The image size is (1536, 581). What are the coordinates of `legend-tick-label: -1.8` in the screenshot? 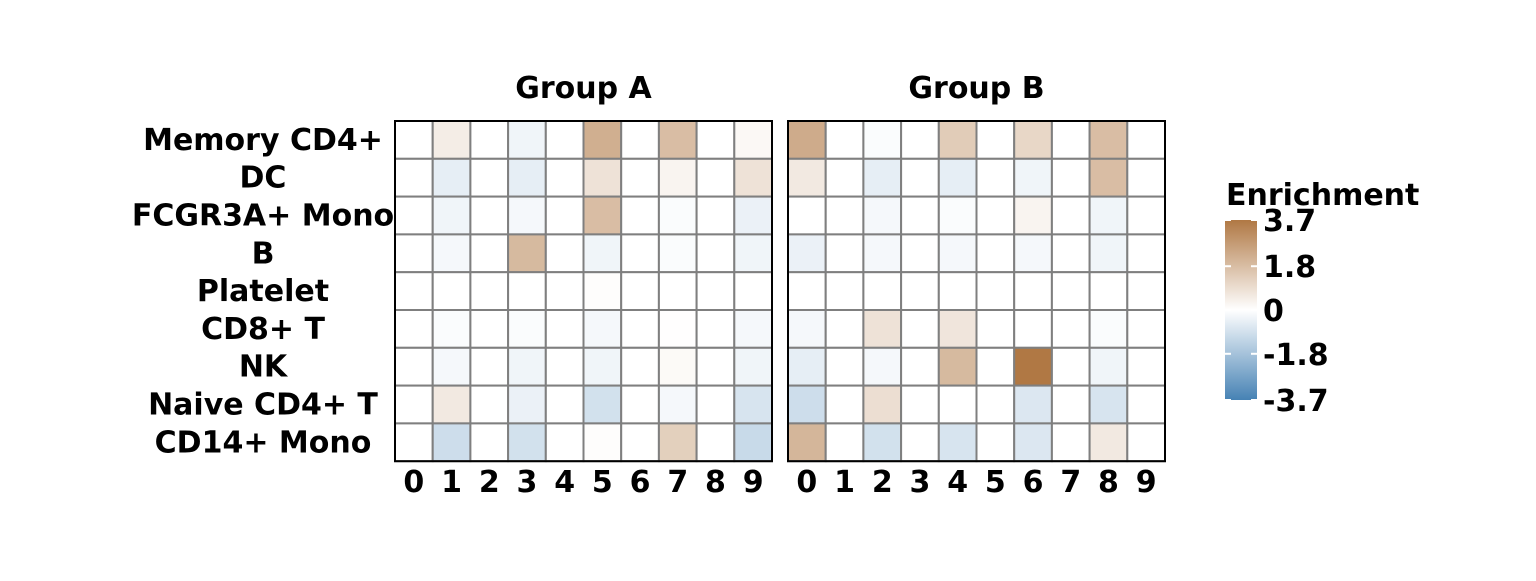 It's located at (1296, 355).